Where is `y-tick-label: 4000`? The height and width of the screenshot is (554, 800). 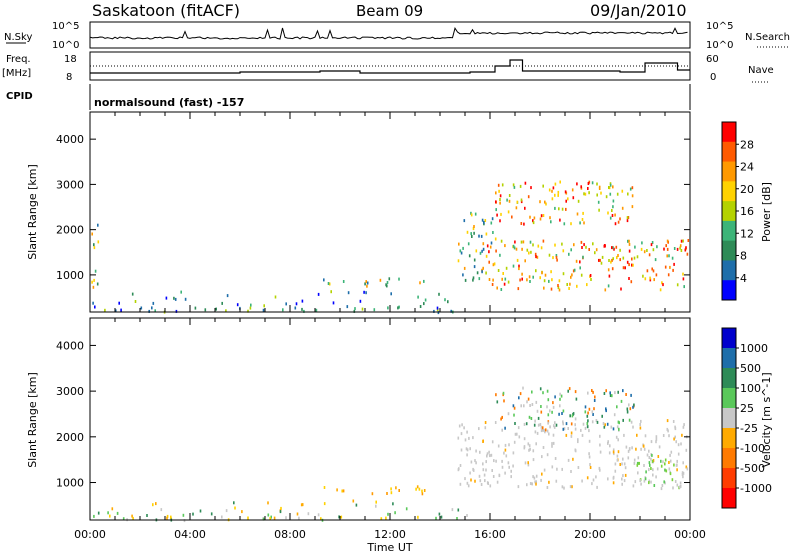
y-tick-label: 4000 is located at coordinates (70, 139).